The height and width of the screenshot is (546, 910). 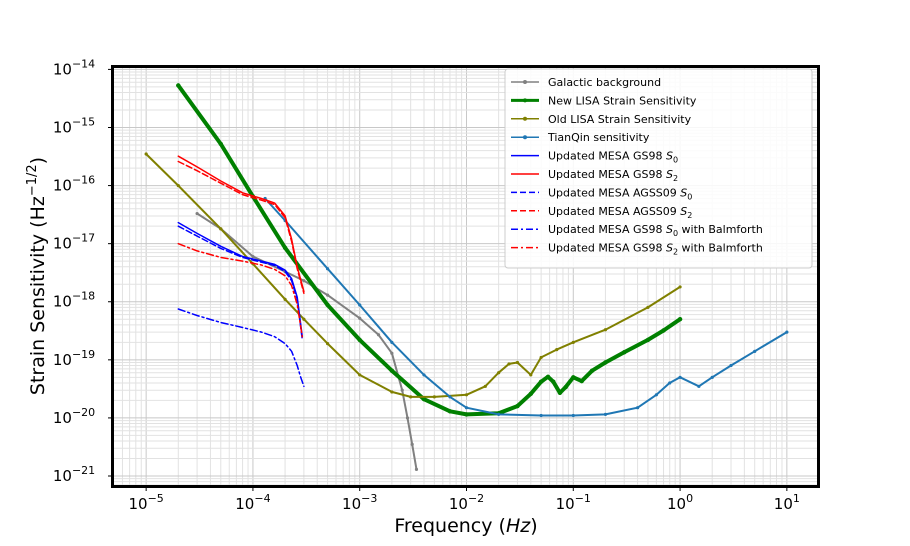 What do you see at coordinates (604, 82) in the screenshot?
I see `legend-label: Galactic background` at bounding box center [604, 82].